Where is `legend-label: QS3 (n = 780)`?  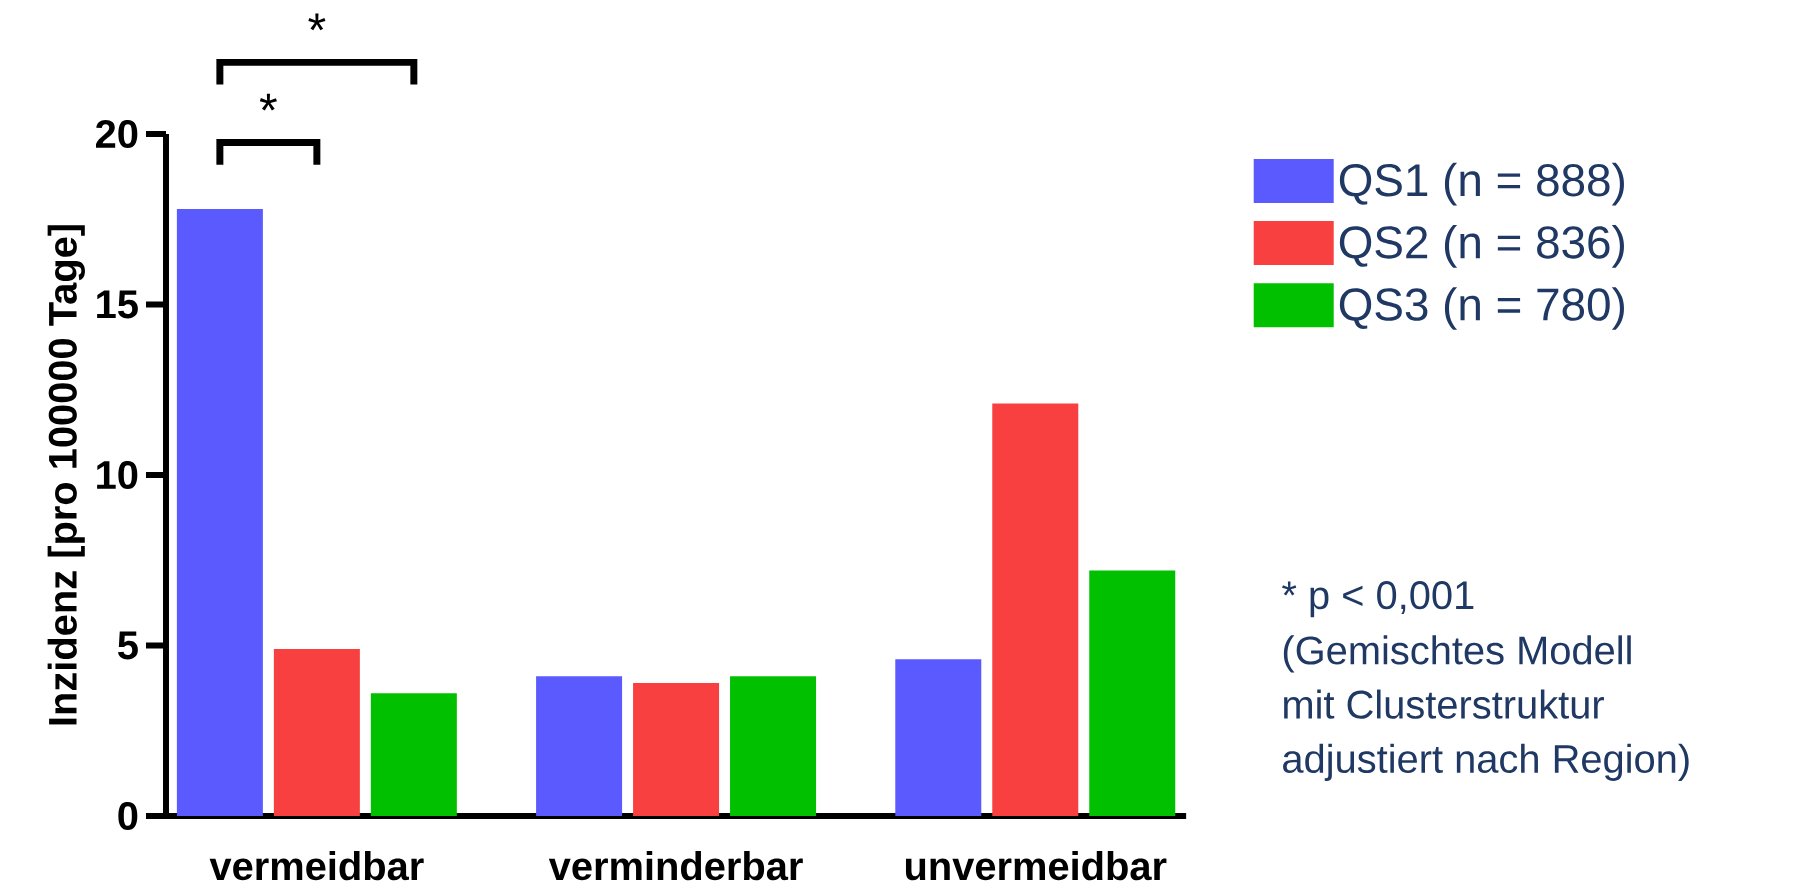 legend-label: QS3 (n = 780) is located at coordinates (1481, 308).